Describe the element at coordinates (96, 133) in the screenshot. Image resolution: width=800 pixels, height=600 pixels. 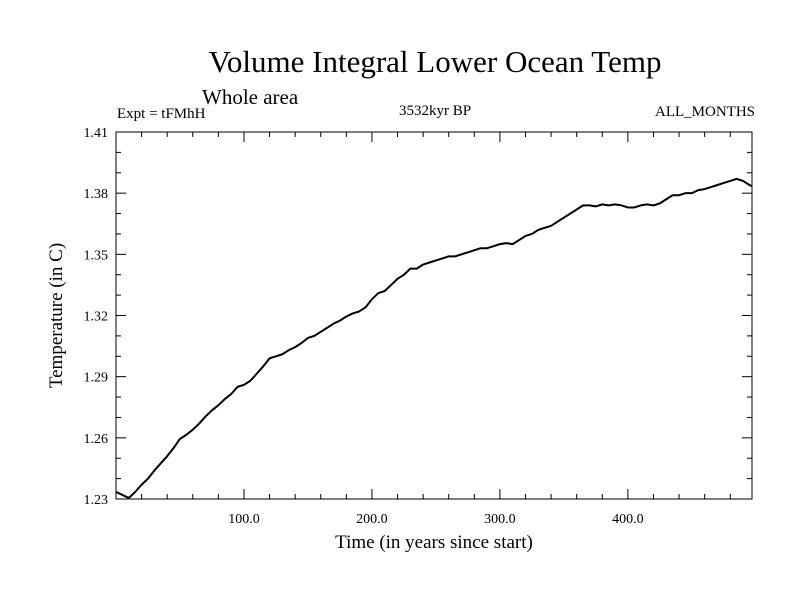
I see `y-tick-label: 1.41` at that location.